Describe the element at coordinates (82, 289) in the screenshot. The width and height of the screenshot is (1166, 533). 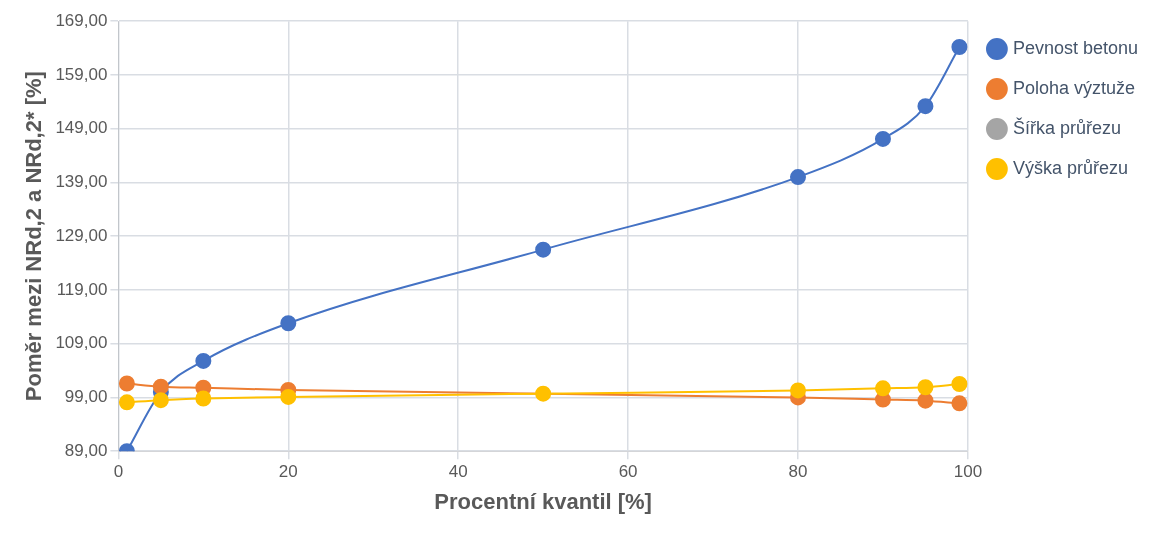
I see `y-tick-label: 119,00` at that location.